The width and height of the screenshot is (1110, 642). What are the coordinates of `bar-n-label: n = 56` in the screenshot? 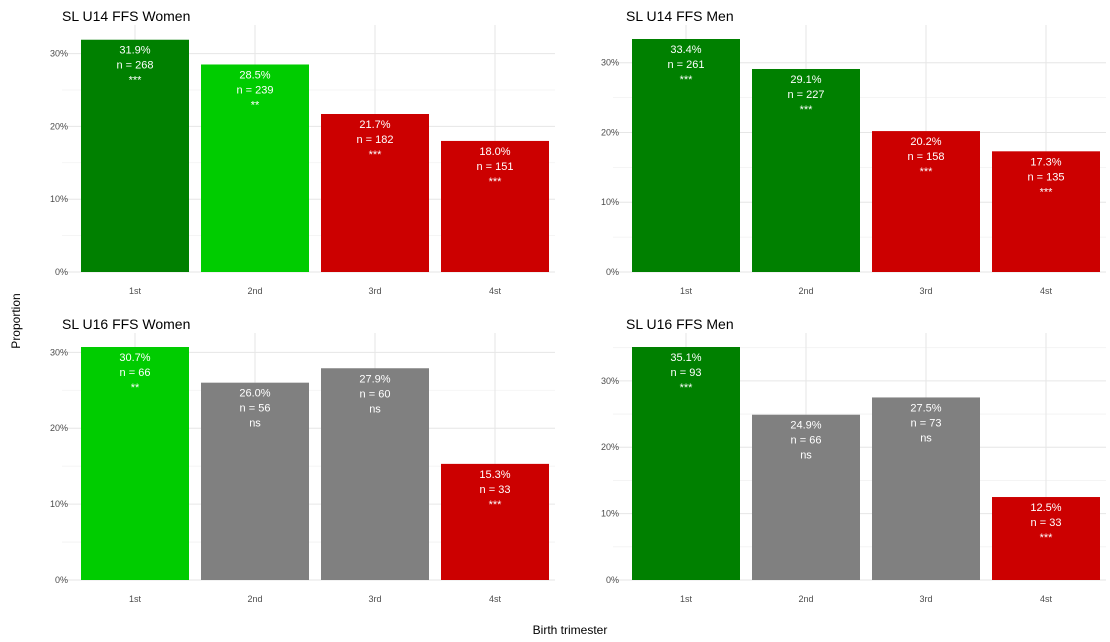 It's located at (255, 409).